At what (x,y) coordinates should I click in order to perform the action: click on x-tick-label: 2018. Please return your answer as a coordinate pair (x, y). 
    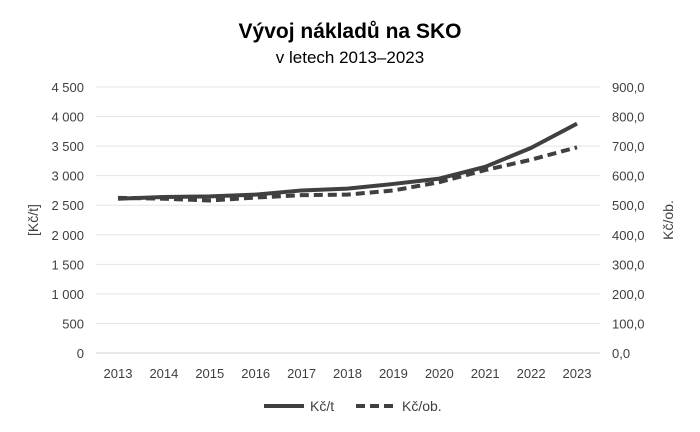
    Looking at the image, I should click on (347, 373).